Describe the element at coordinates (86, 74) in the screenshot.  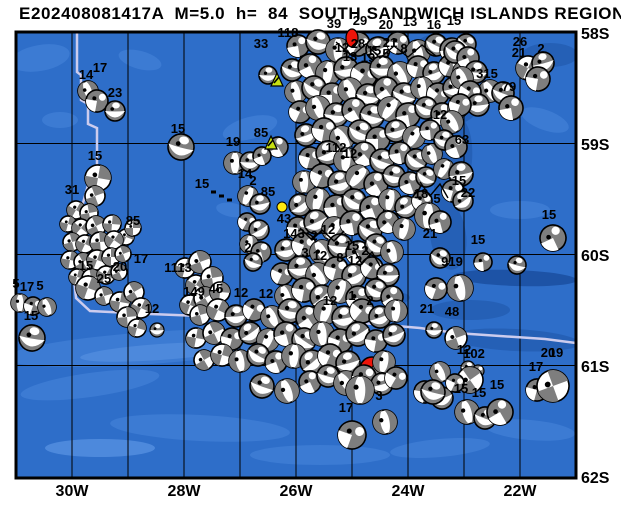
I see `depth-label: 14` at that location.